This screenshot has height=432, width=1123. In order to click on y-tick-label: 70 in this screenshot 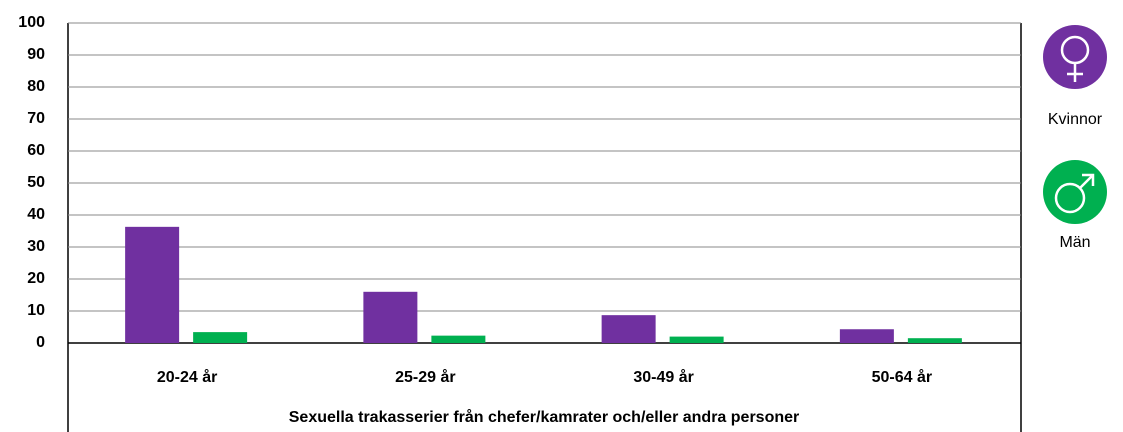, I will do `click(36, 118)`.